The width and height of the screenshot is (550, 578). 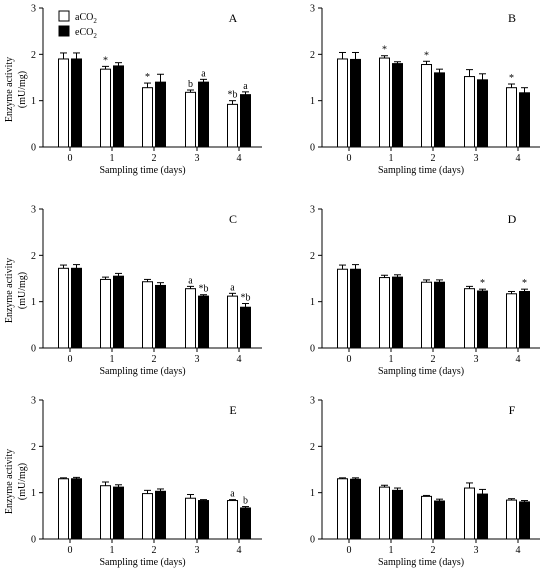 What do you see at coordinates (233, 18) in the screenshot?
I see `panel-letter: A` at bounding box center [233, 18].